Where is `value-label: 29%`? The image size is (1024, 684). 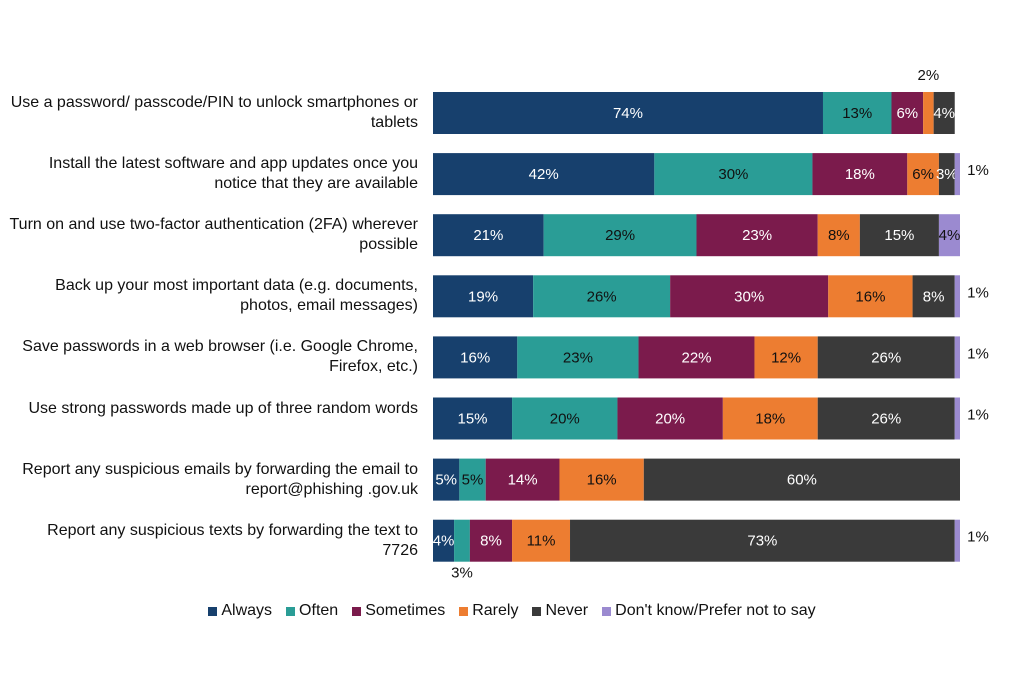
value-label: 29% is located at coordinates (620, 235).